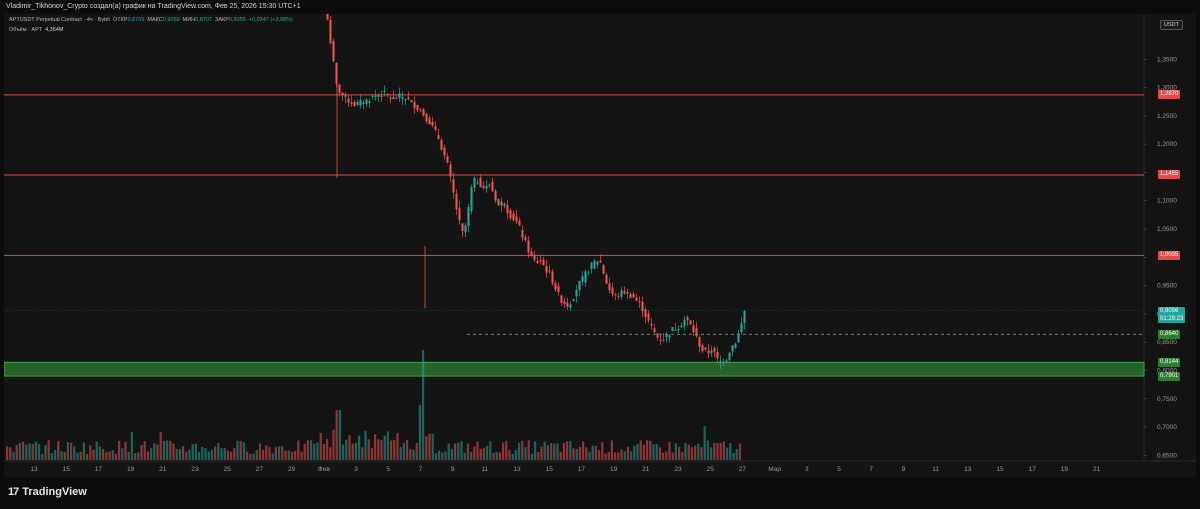  Describe the element at coordinates (155, 20) in the screenshot. I see `high-label: МАКС` at that location.